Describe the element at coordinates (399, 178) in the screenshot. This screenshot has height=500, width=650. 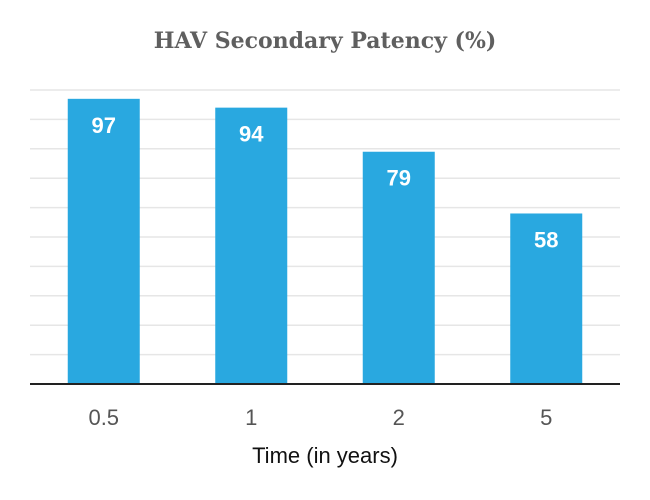
I see `data-label: 79` at that location.